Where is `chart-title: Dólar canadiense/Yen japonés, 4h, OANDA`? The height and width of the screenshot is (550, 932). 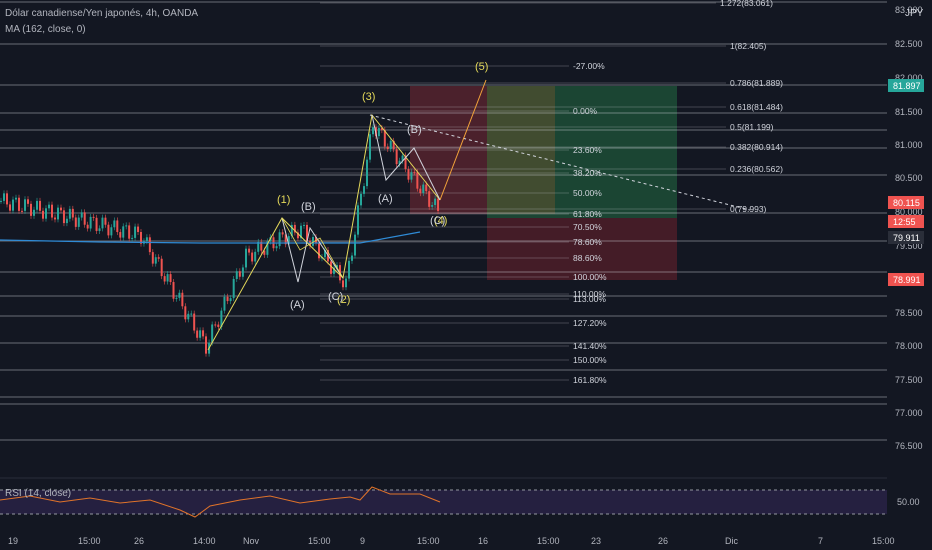 chart-title: Dólar canadiense/Yen japonés, 4h, OANDA is located at coordinates (102, 13).